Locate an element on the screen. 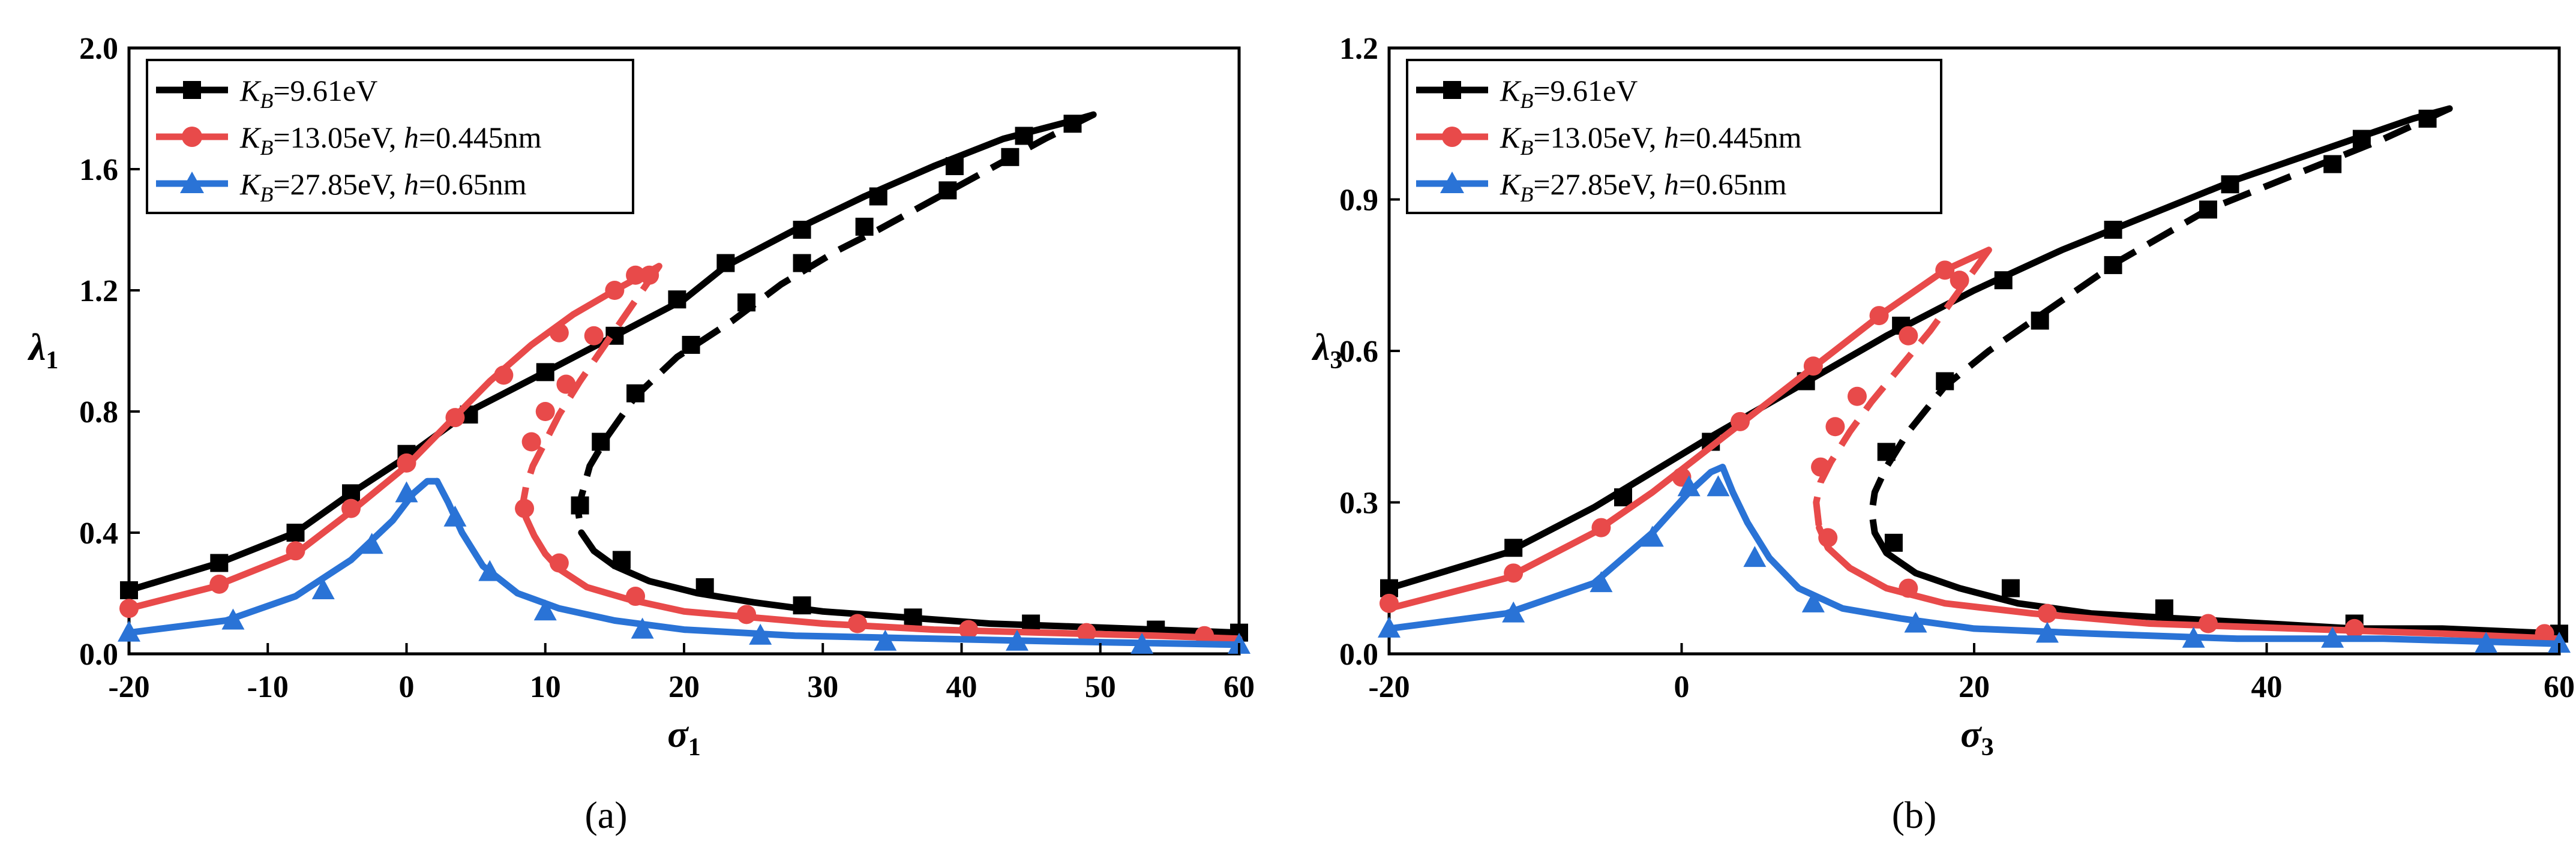  y-tick-label: 0.3 is located at coordinates (1358, 503).